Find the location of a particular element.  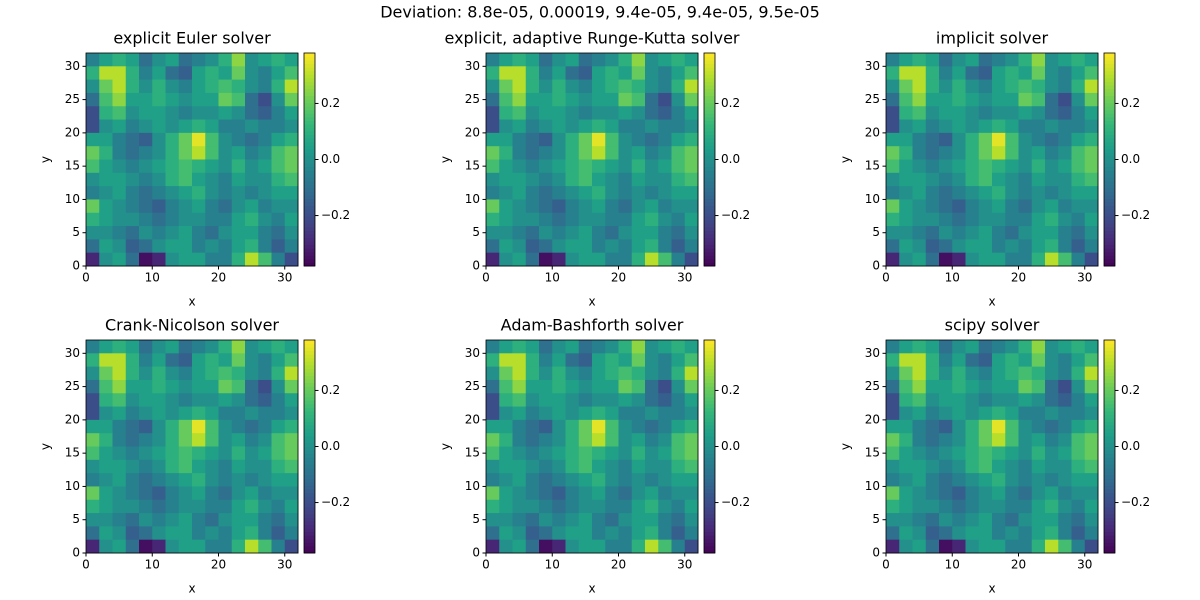

x-axis-label: x is located at coordinates (991, 302).